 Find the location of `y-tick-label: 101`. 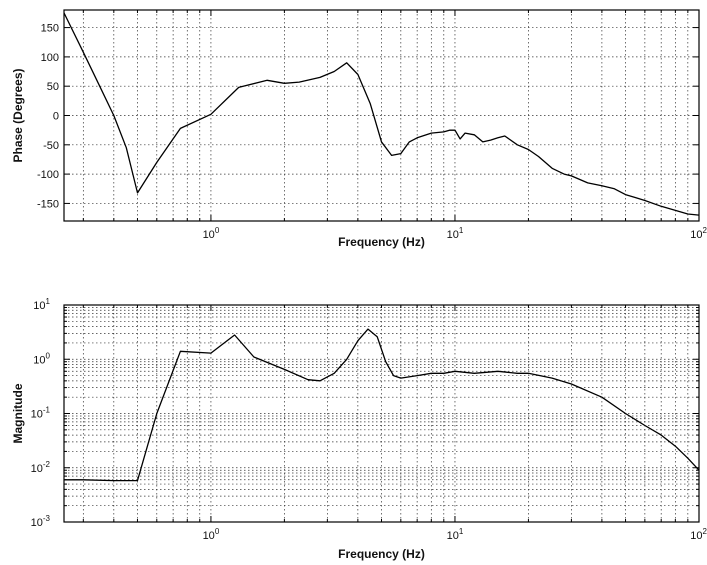

y-tick-label: 101 is located at coordinates (41, 304).